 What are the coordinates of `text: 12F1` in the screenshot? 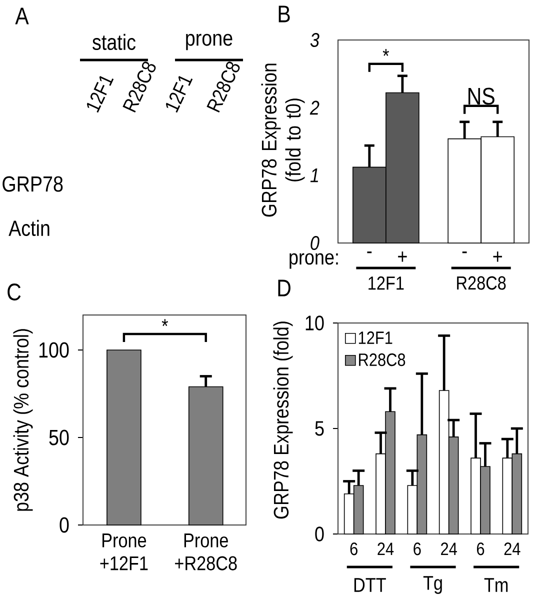 It's located at (386, 283).